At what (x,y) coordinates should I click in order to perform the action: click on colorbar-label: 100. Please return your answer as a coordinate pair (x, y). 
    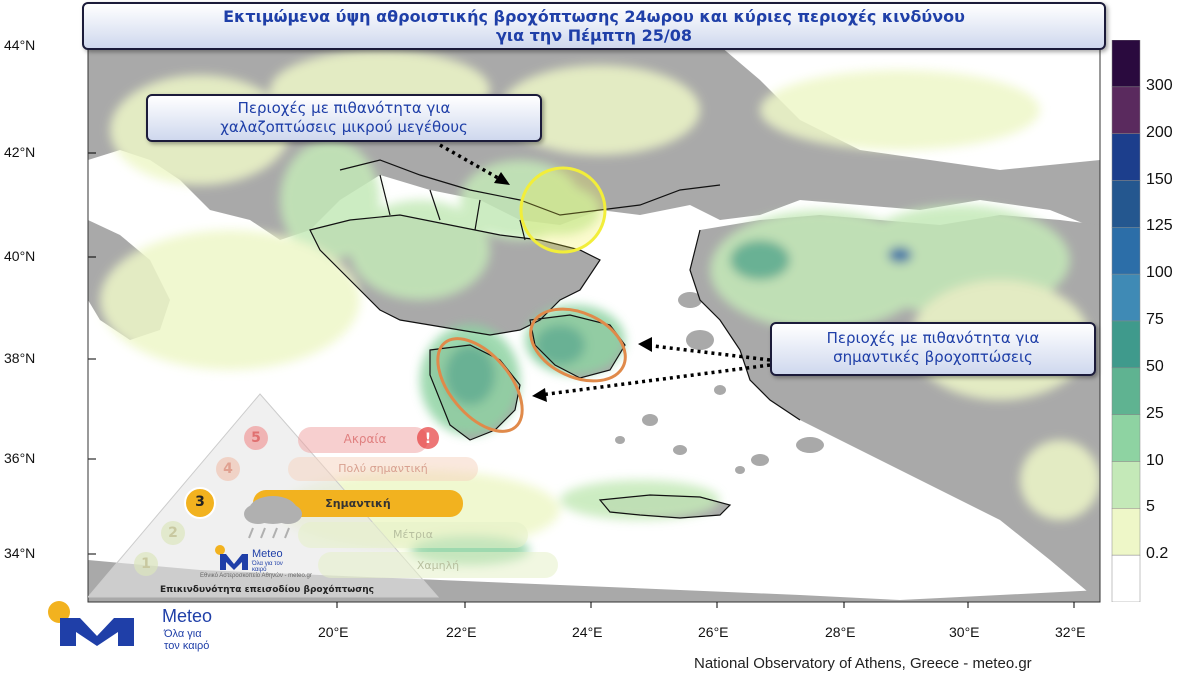
    Looking at the image, I should click on (1159, 273).